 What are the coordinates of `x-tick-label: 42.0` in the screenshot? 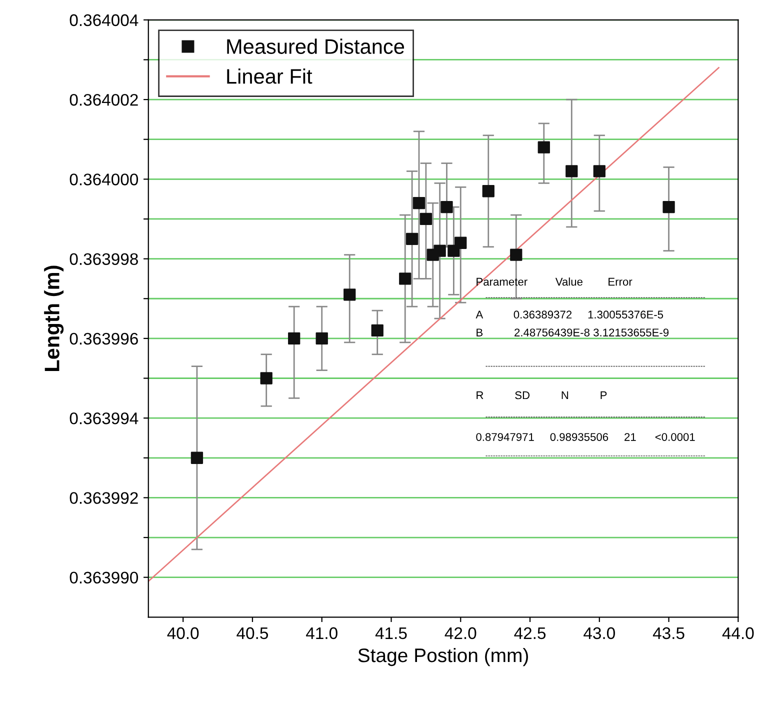 It's located at (460, 633).